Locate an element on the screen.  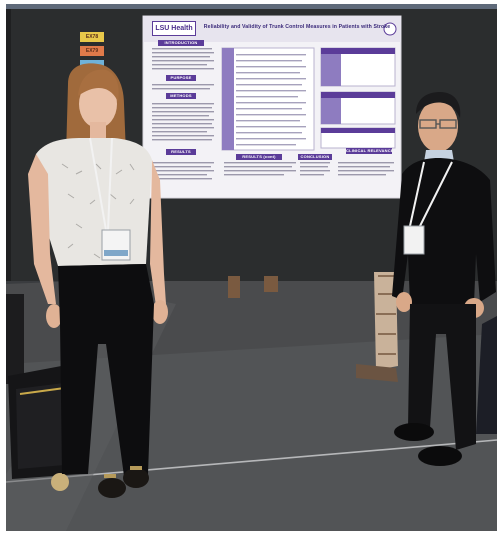
section-conclusion: CONCLUSION is located at coordinates (315, 157).